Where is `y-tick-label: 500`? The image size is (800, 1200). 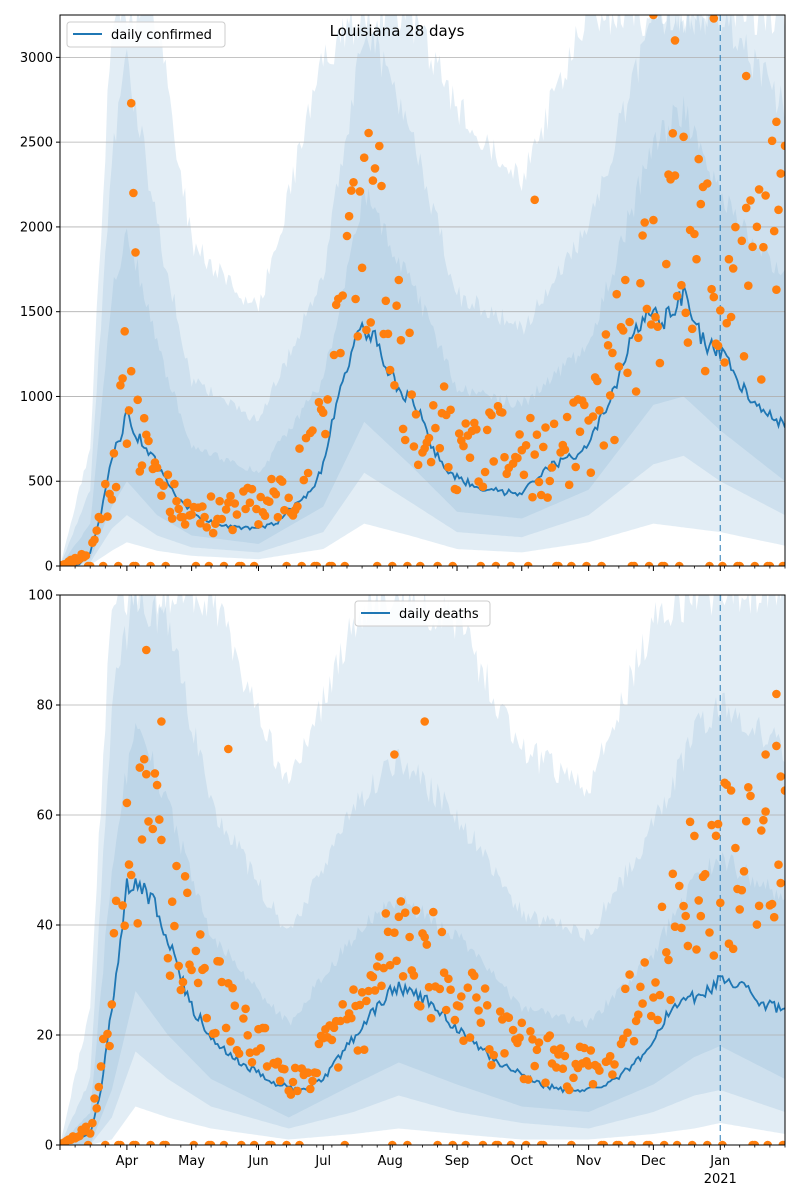
y-tick-label: 500 is located at coordinates (40, 482).